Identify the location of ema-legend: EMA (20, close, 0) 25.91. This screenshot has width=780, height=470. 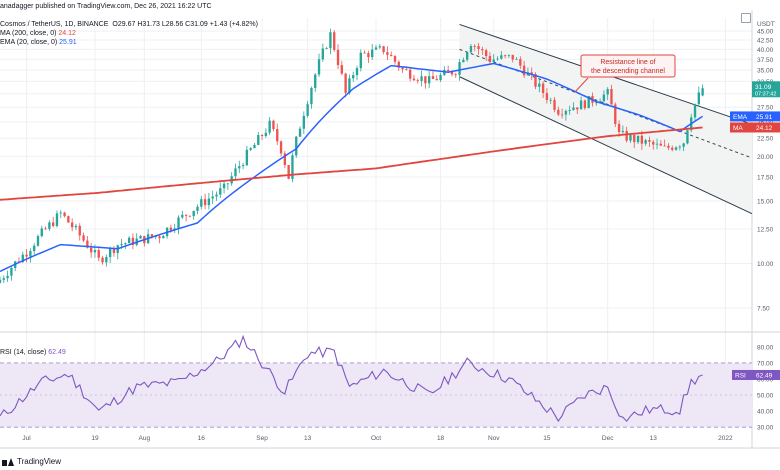
(38, 42).